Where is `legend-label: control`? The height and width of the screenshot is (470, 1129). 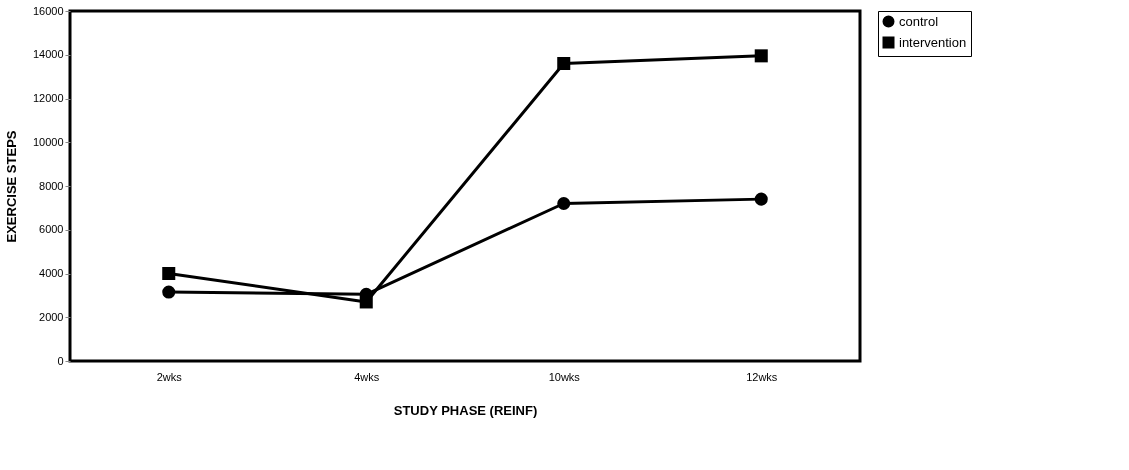
legend-label: control is located at coordinates (919, 21).